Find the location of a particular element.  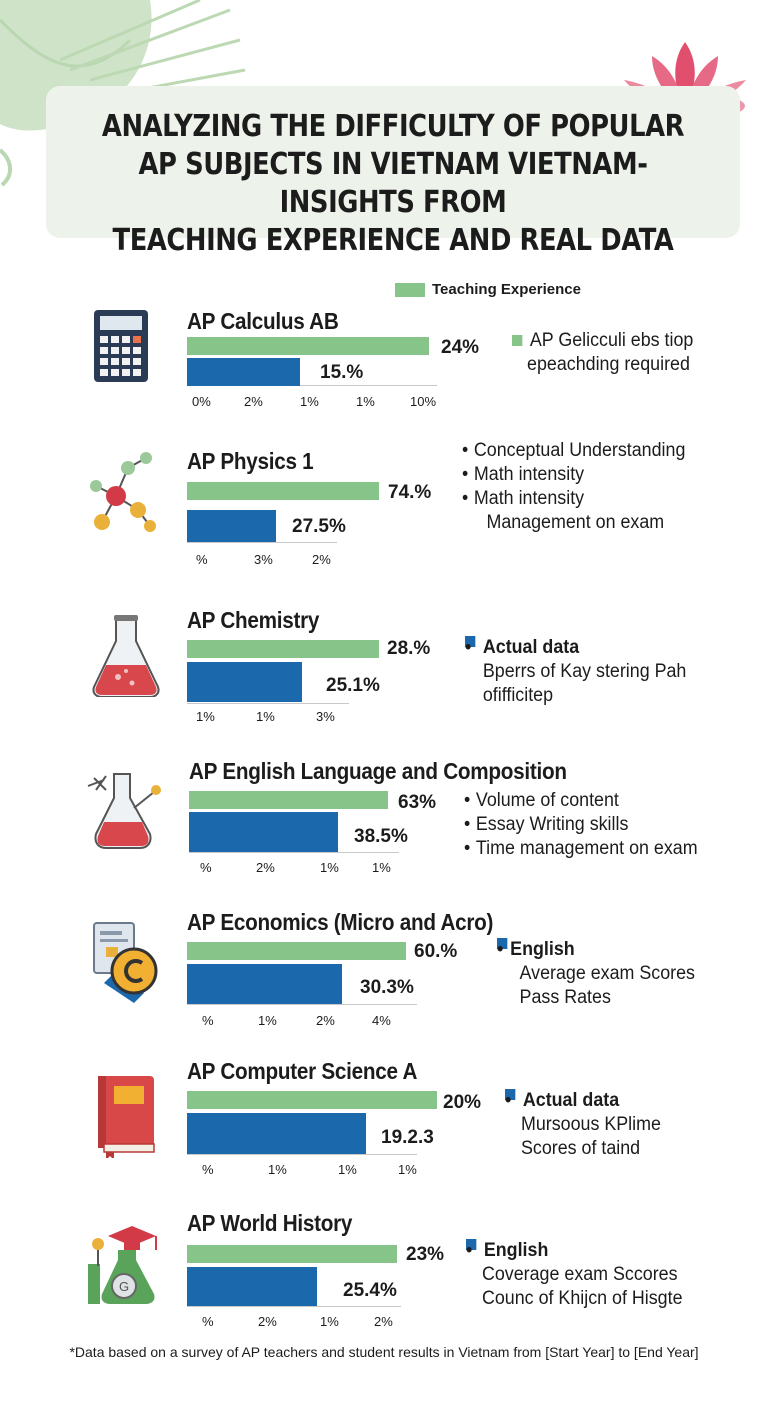

note-bullet: Conceptual Understanding is located at coordinates (573, 451).